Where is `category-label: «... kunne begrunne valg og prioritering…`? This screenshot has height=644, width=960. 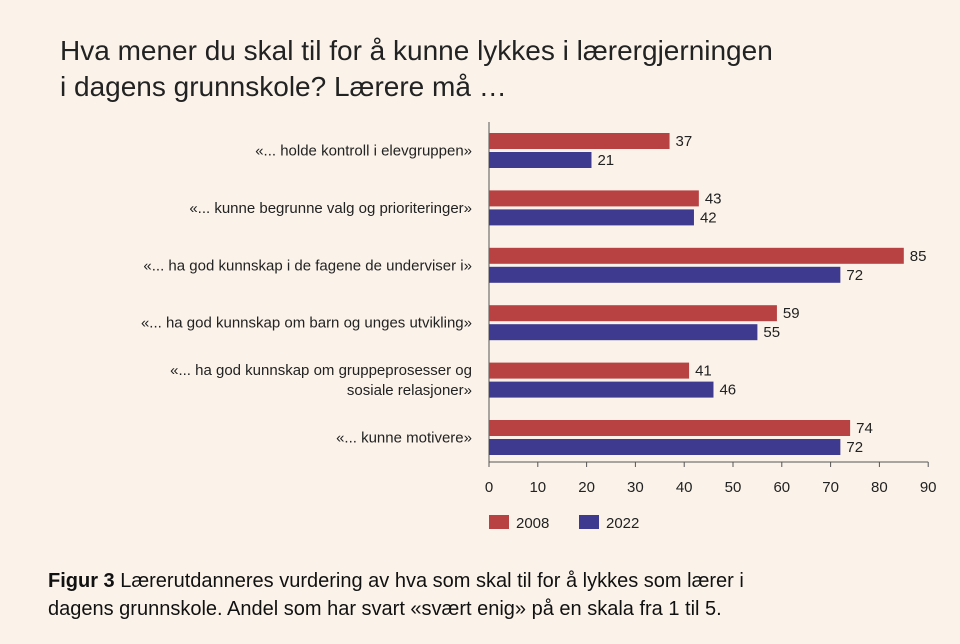
category-label: «... kunne begrunne valg og prioritering… is located at coordinates (330, 208).